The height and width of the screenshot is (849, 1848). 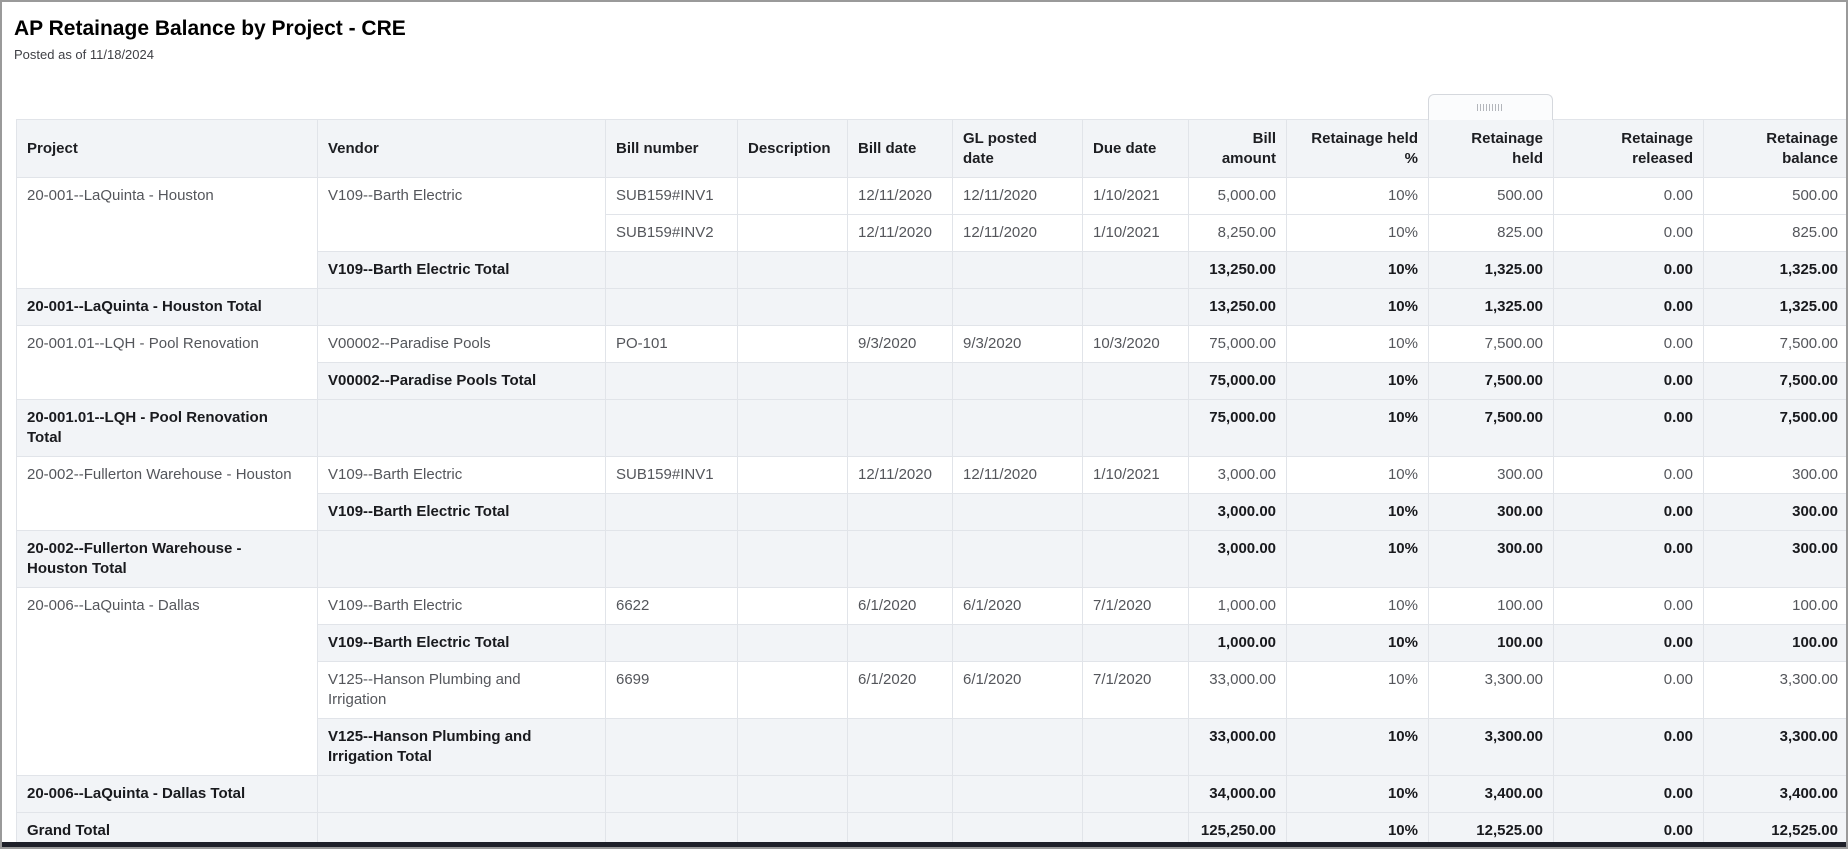 What do you see at coordinates (461, 690) in the screenshot?
I see `cell-vendor: V125--Hanson Plumbing and Irrigation` at bounding box center [461, 690].